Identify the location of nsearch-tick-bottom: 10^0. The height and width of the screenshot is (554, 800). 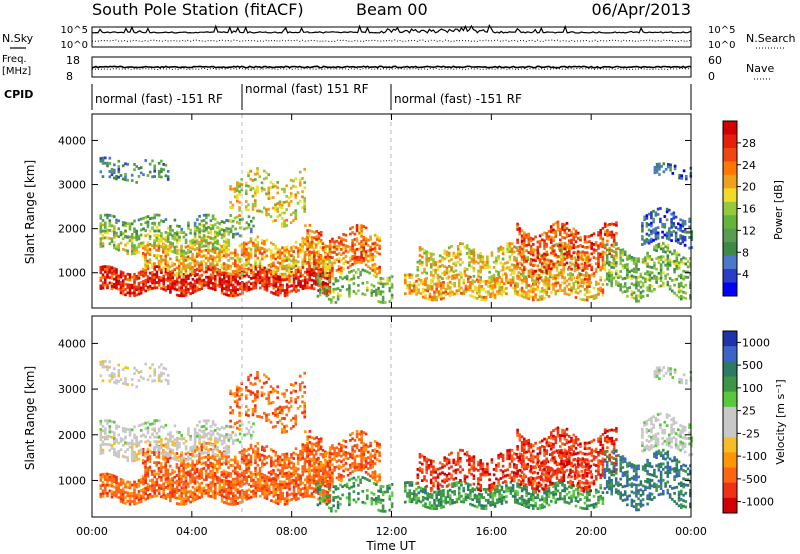
(721, 45).